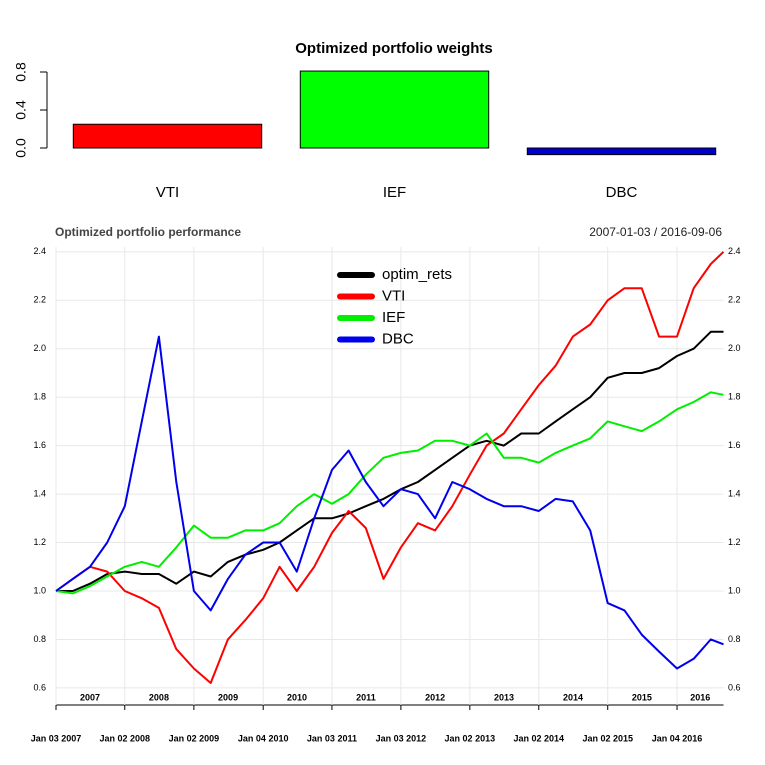  Describe the element at coordinates (394, 192) in the screenshot. I see `x-tick-label: IEF` at that location.